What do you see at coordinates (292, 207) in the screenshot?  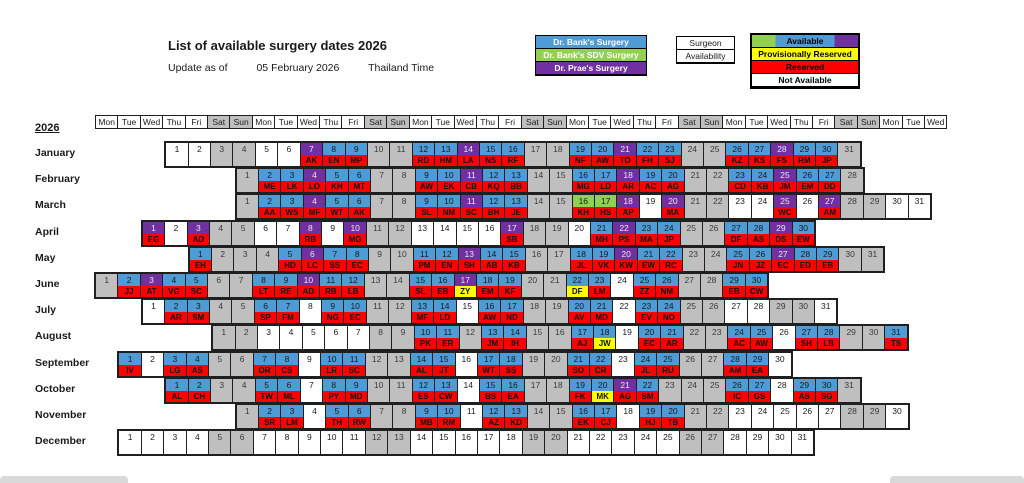 I see `day-cell-march-3: 3 WS` at bounding box center [292, 207].